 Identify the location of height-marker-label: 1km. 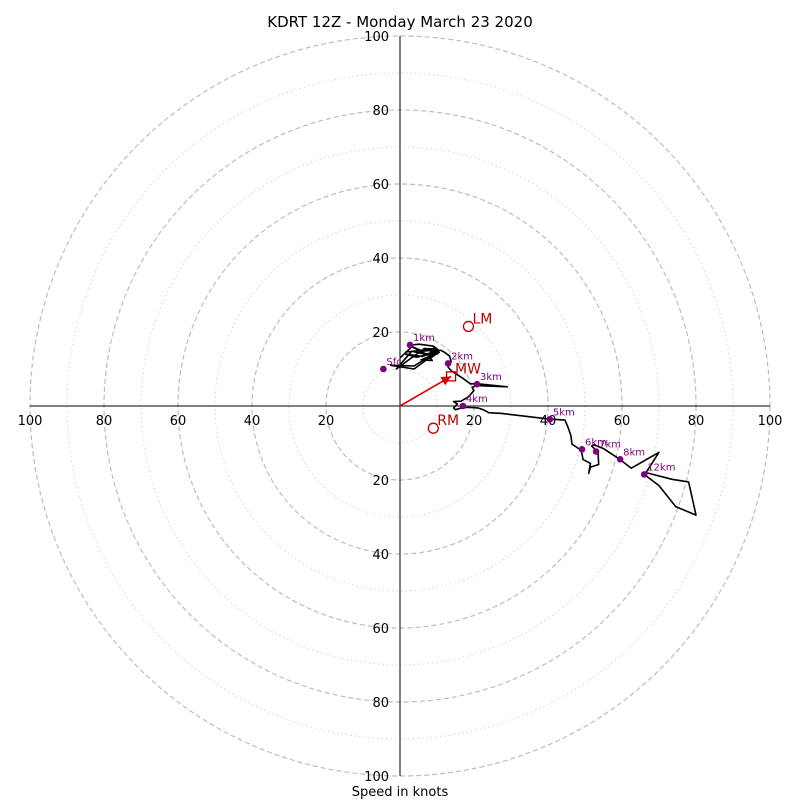
(424, 338).